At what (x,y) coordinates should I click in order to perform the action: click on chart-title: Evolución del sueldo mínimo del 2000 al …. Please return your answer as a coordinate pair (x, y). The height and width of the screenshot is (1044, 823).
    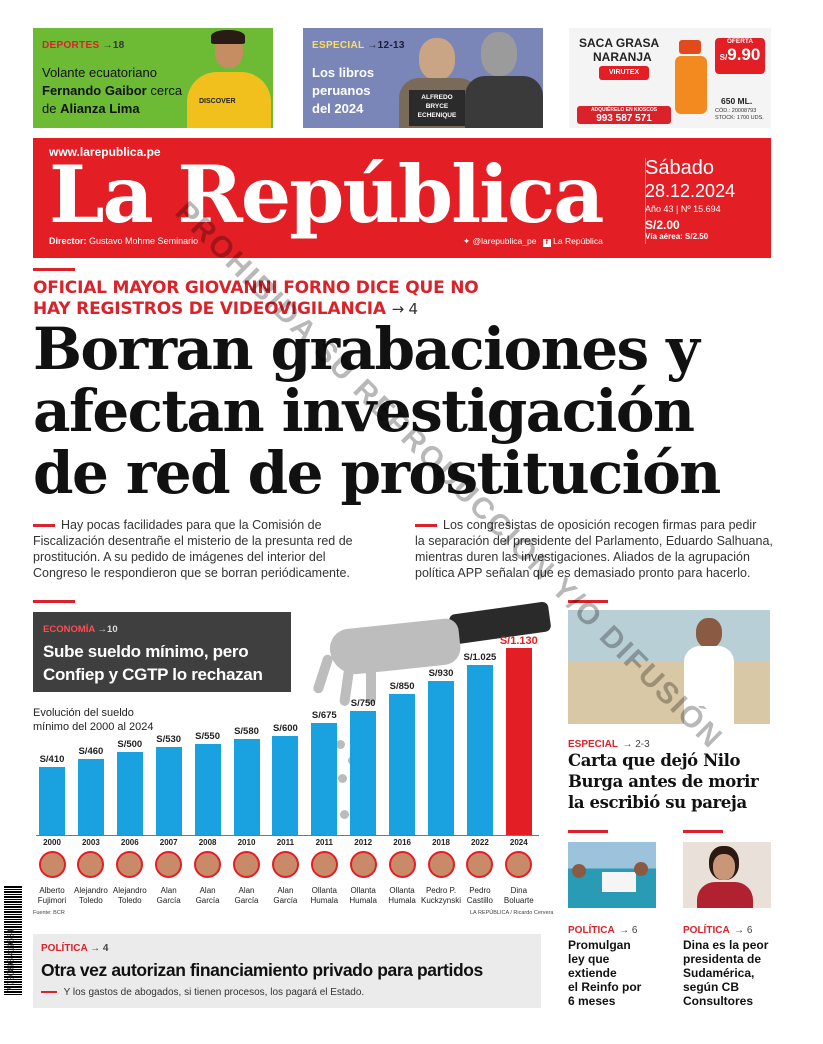
    Looking at the image, I should click on (93, 720).